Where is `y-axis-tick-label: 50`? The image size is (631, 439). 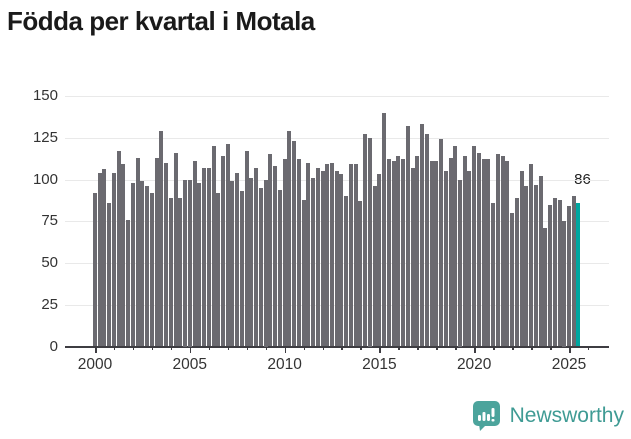 y-axis-tick-label: 50 is located at coordinates (49, 262).